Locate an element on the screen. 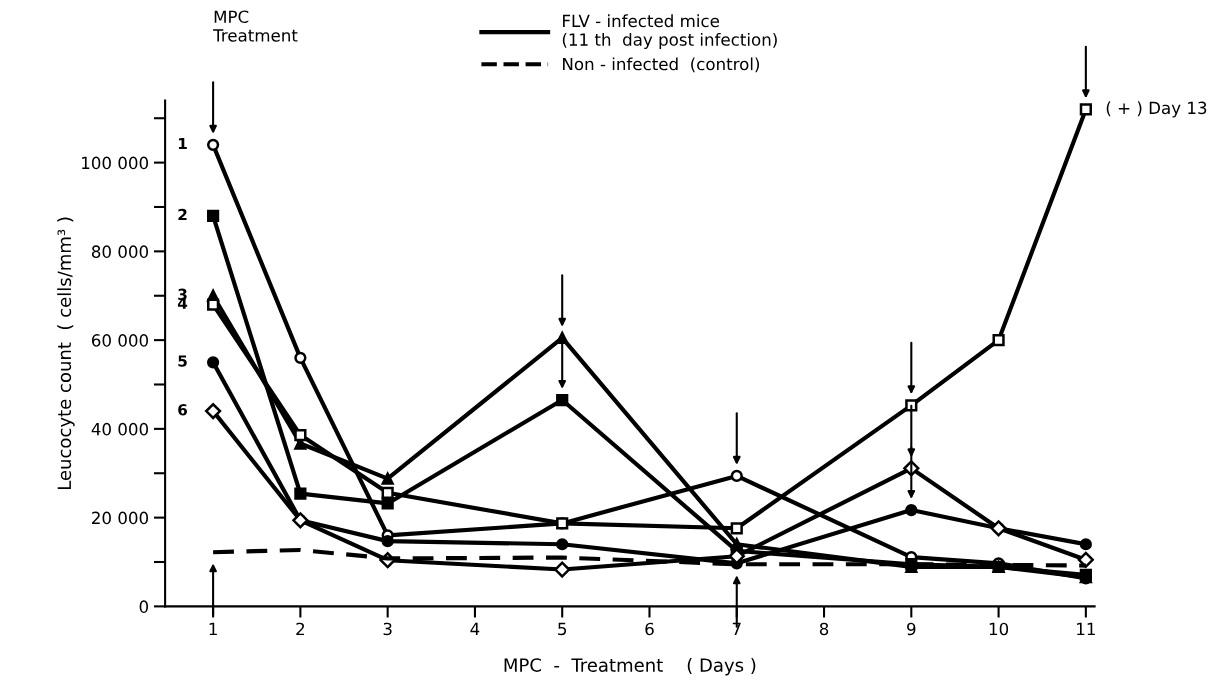 The height and width of the screenshot is (693, 1223). y-tick-label: 40 000 is located at coordinates (120, 429).